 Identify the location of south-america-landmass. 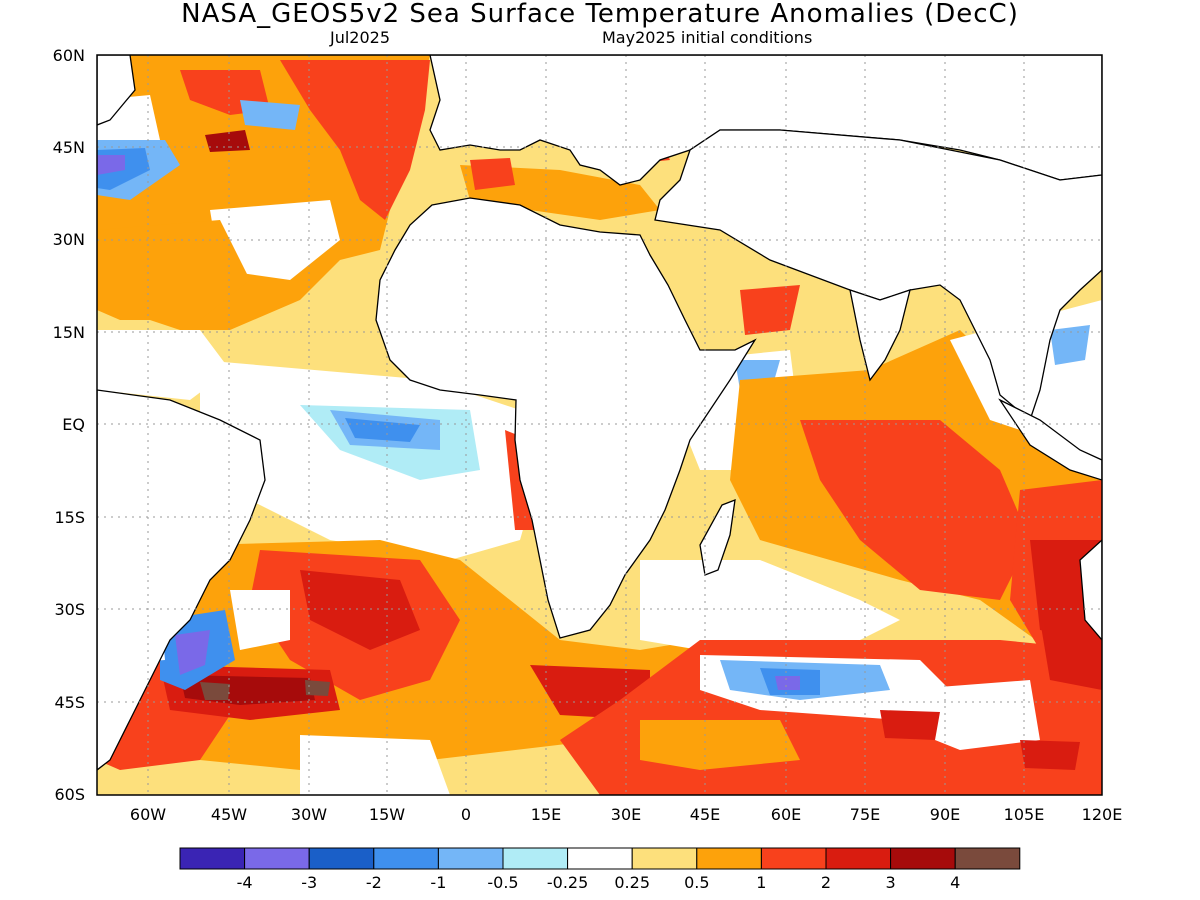
(181, 580).